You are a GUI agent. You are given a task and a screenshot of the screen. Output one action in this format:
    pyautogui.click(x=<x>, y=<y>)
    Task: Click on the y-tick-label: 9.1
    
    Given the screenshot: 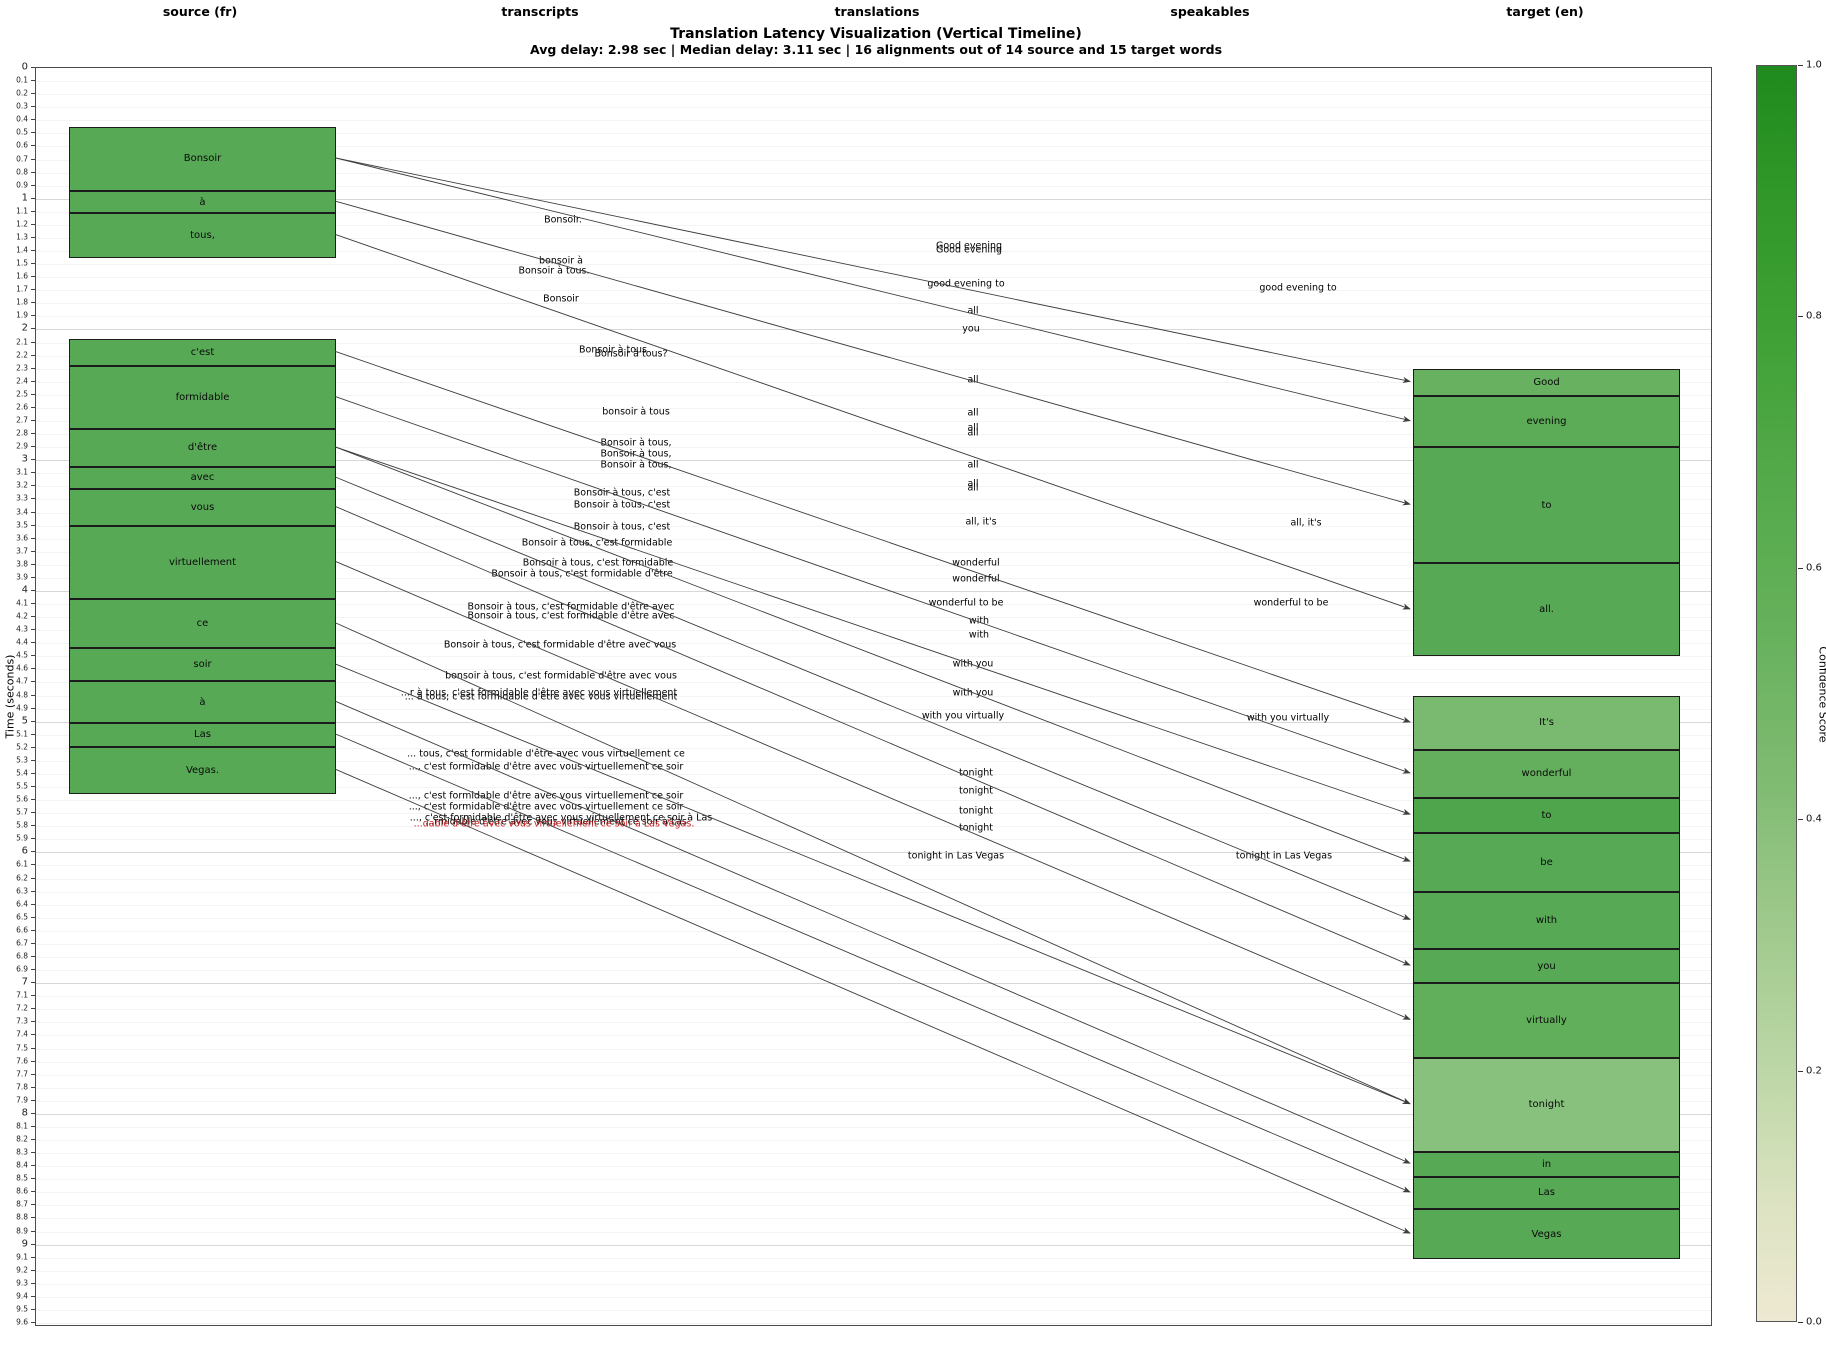 What is the action you would take?
    pyautogui.click(x=22, y=1257)
    